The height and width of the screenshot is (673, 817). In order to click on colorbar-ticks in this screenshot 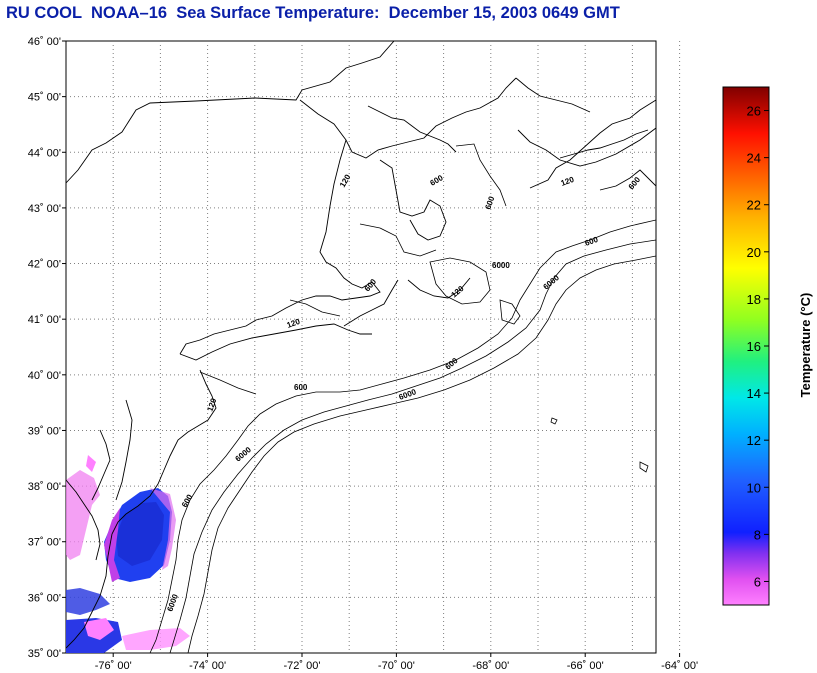, I will do `click(766, 346)`.